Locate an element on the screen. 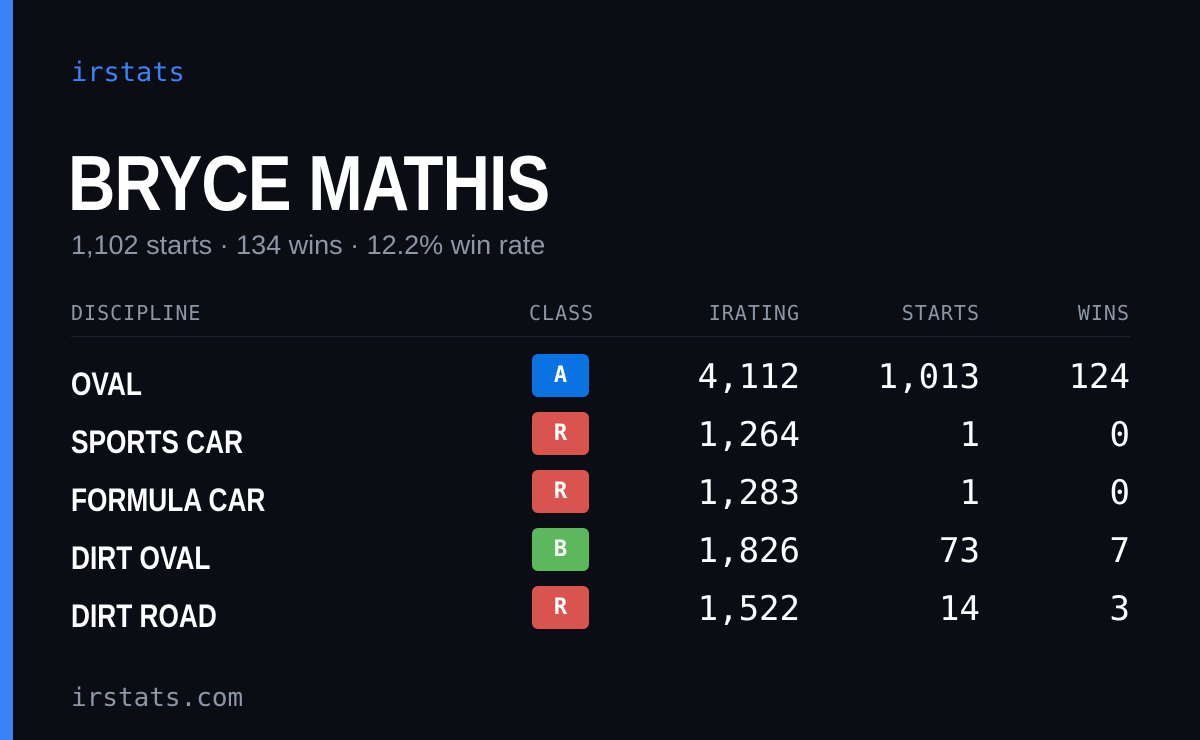 The image size is (1200, 740). table-row: DIRT ROAD R 1,522 14 3 is located at coordinates (600, 615).